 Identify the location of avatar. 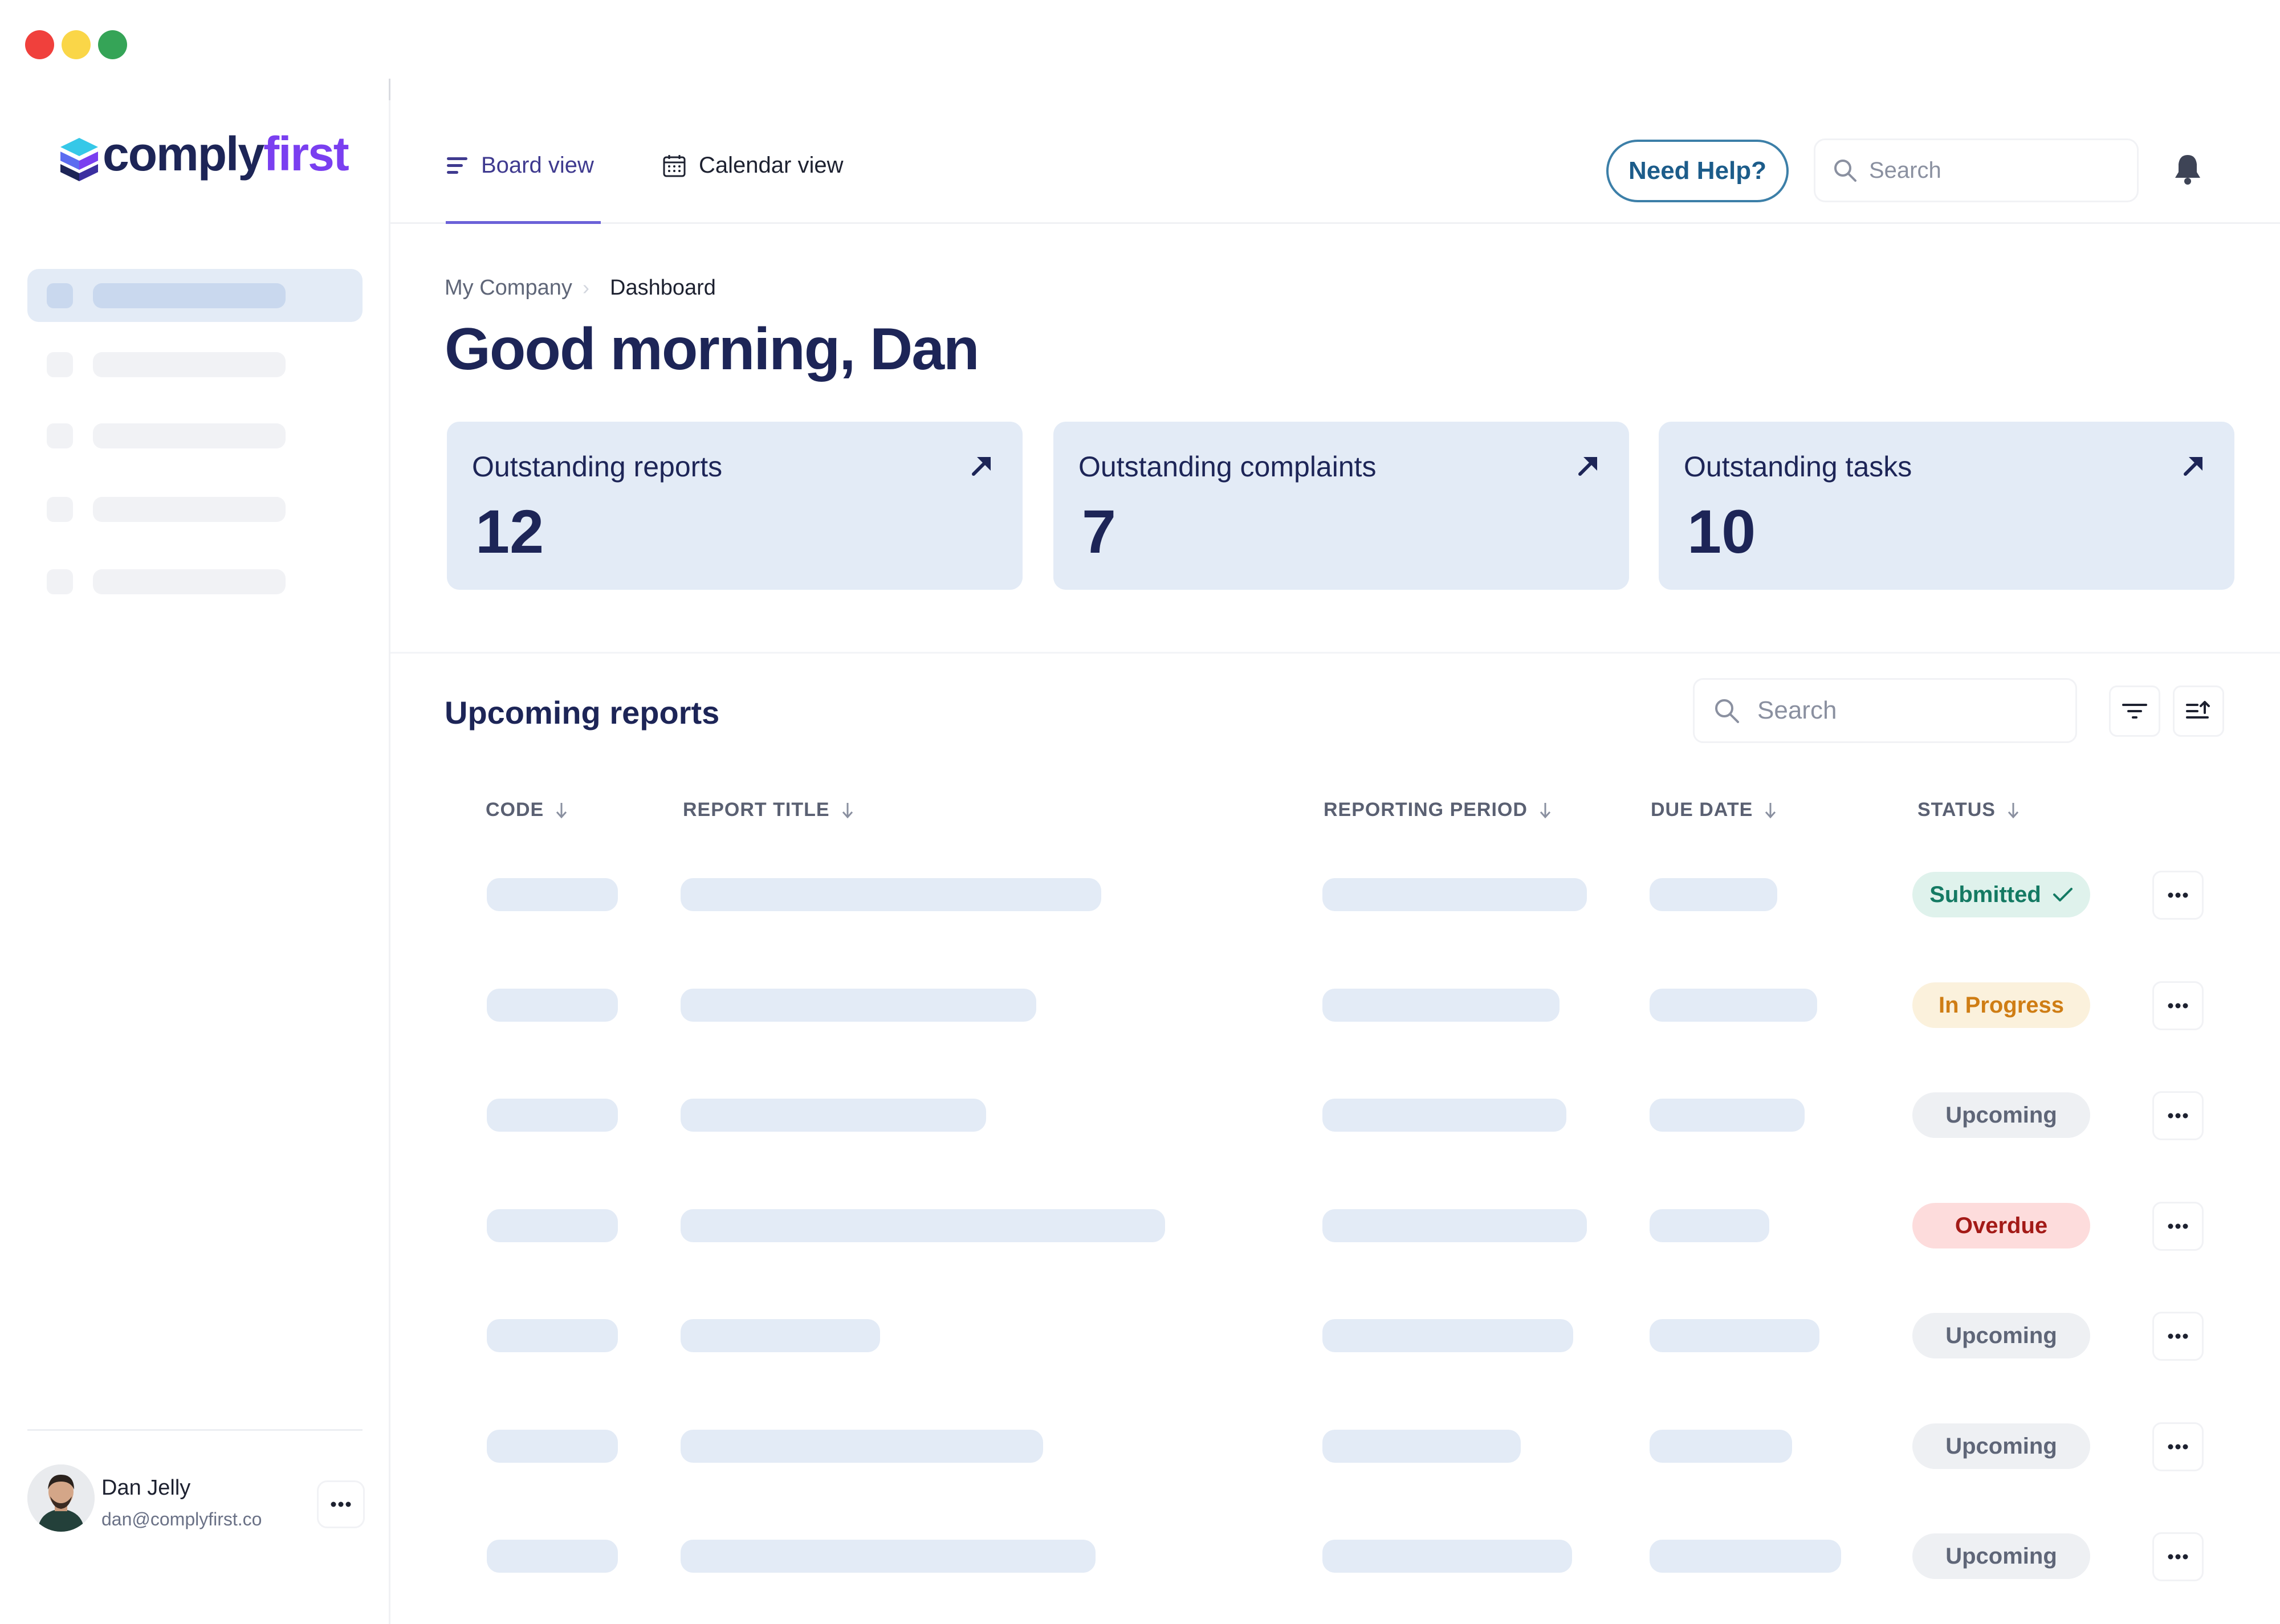
(61, 1498).